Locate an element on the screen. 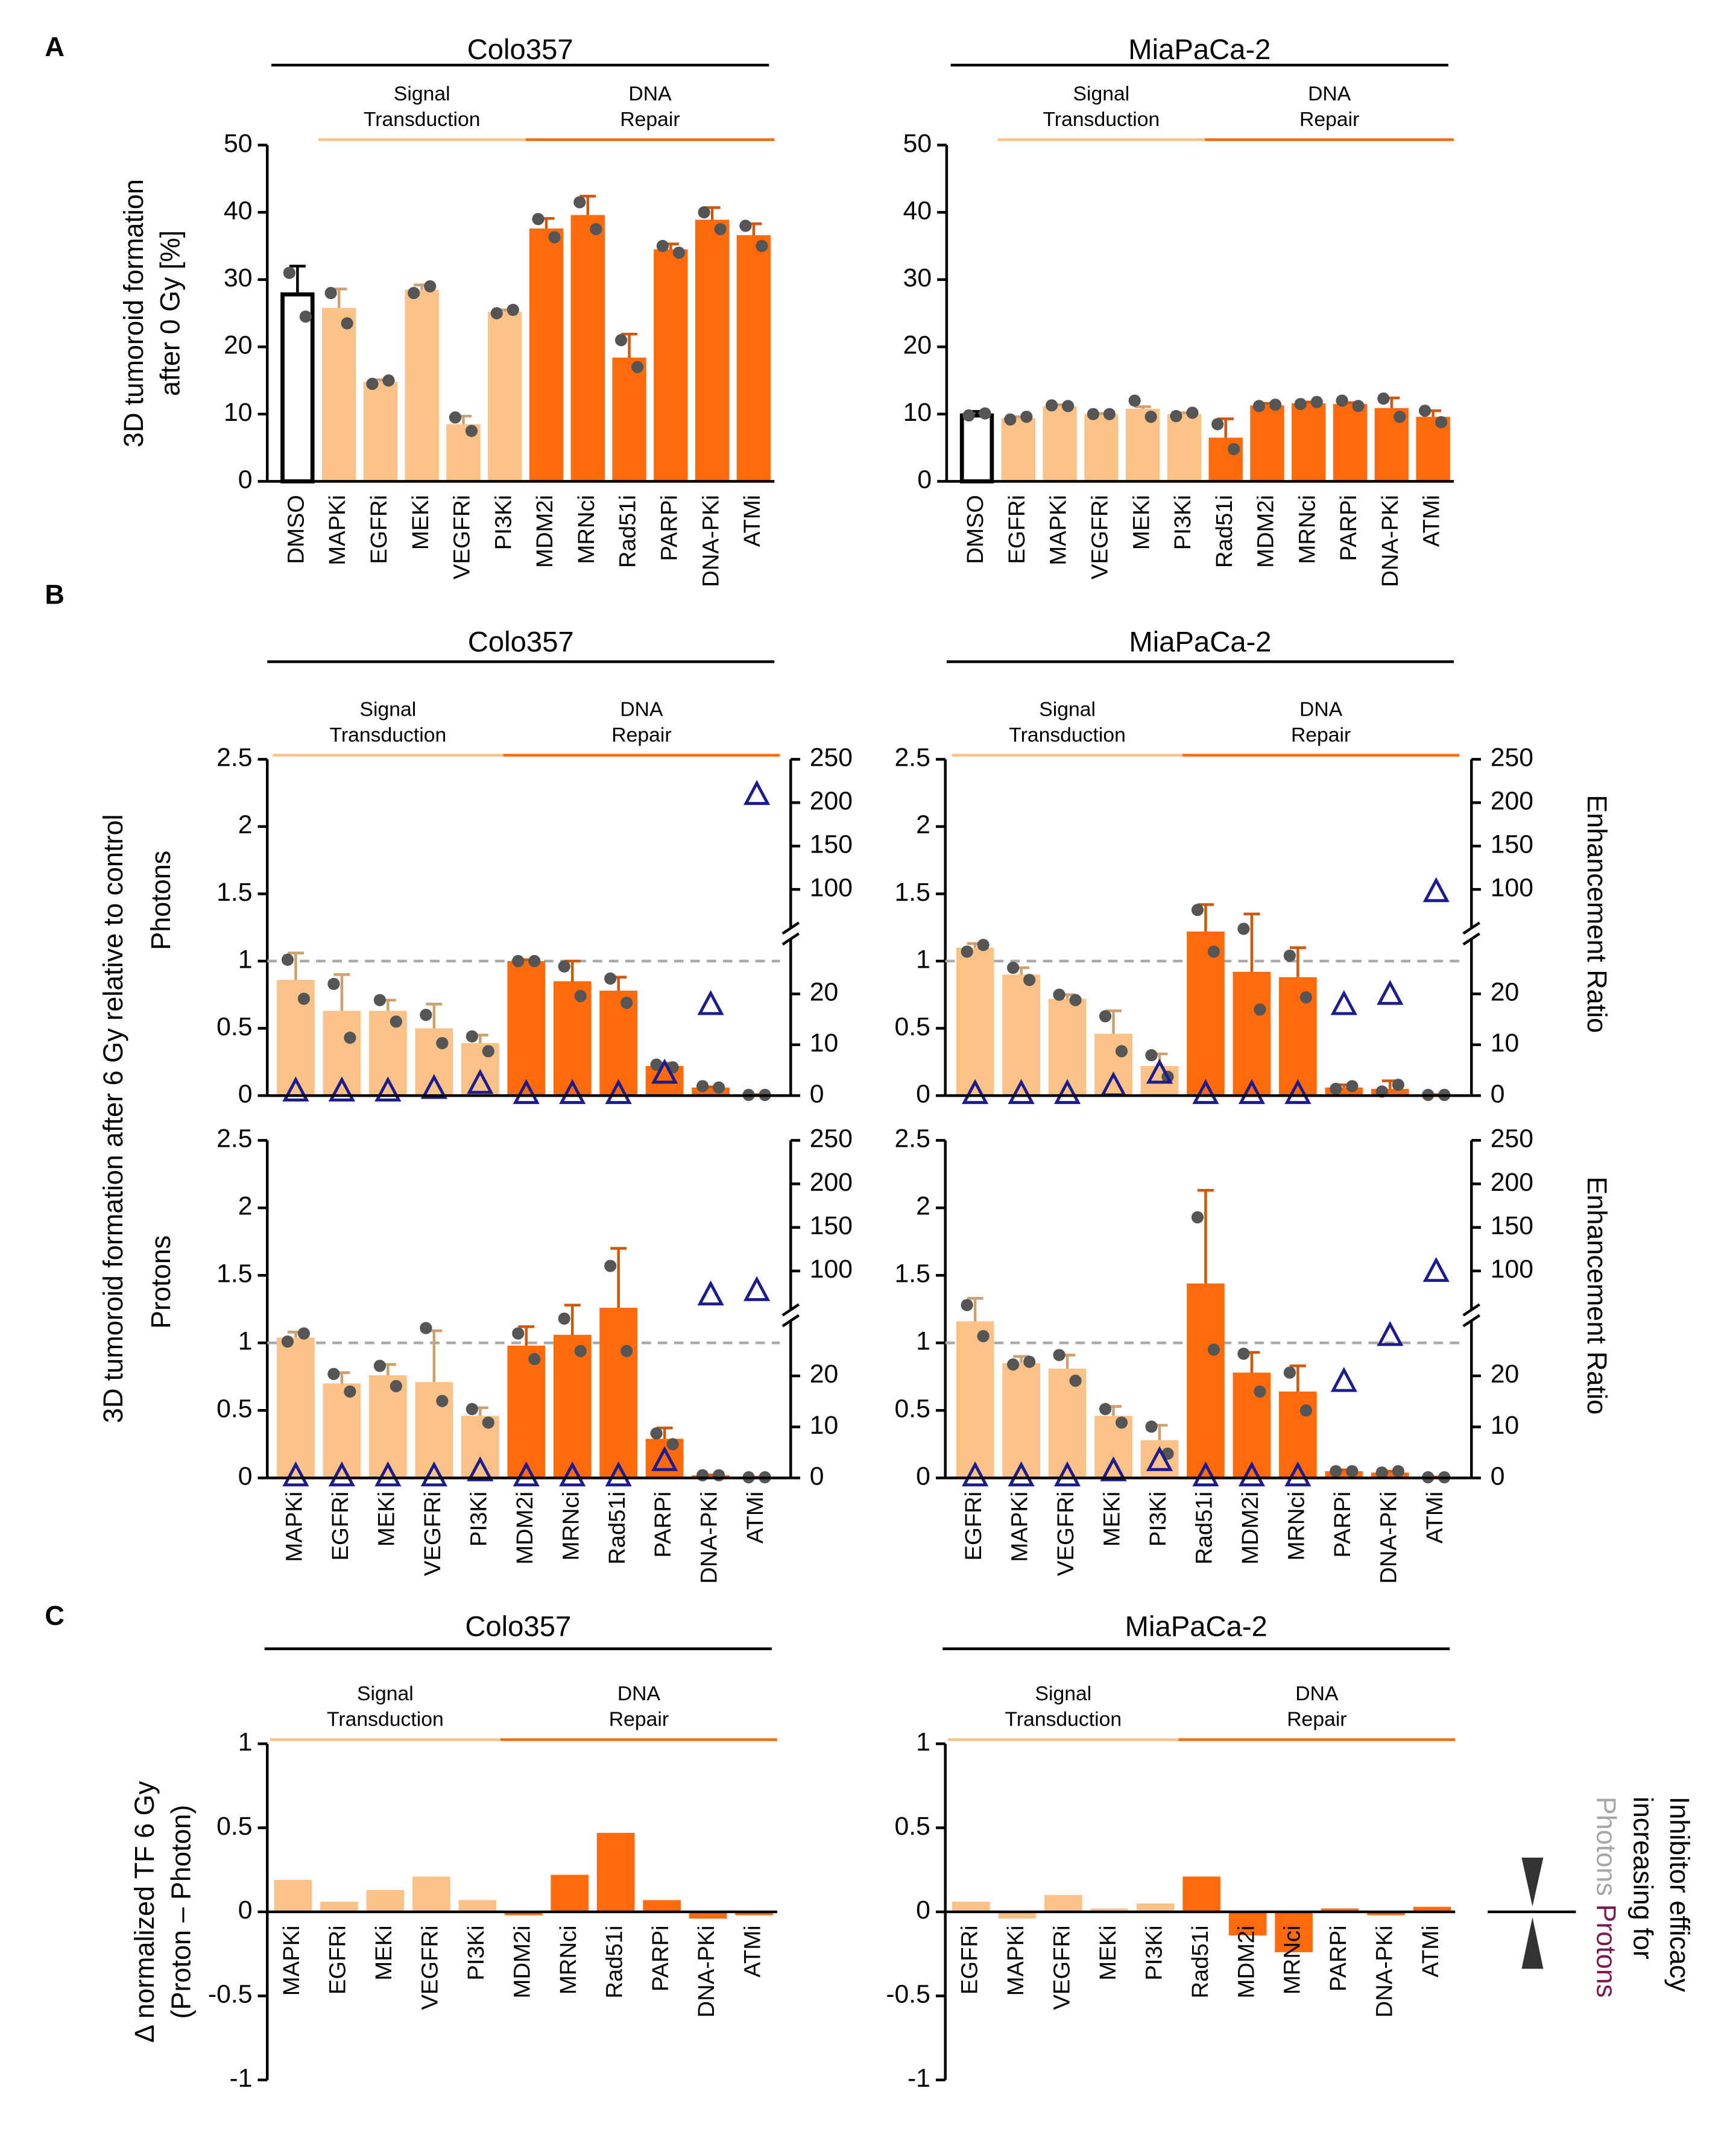 The height and width of the screenshot is (2141, 1736). y2-tick-label: 150 is located at coordinates (831, 1225).